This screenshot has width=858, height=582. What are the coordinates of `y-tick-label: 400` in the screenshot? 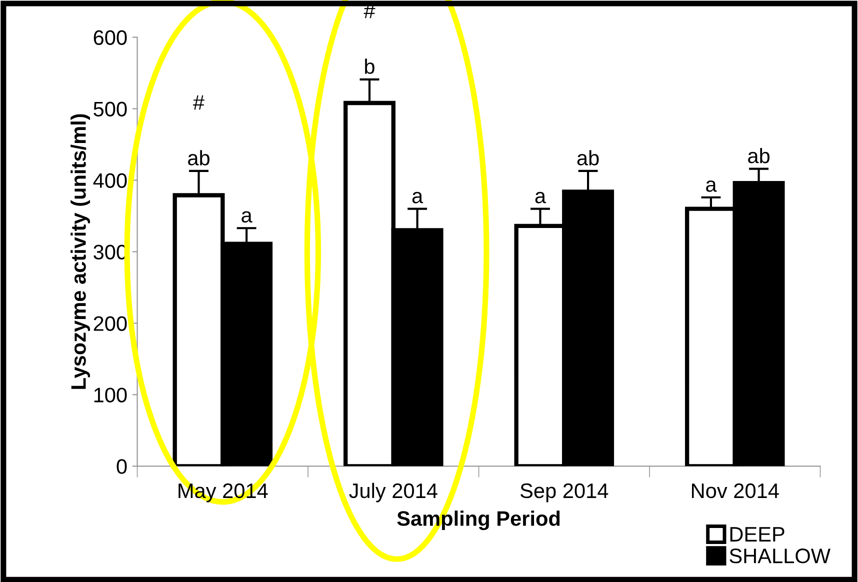 It's located at (110, 180).